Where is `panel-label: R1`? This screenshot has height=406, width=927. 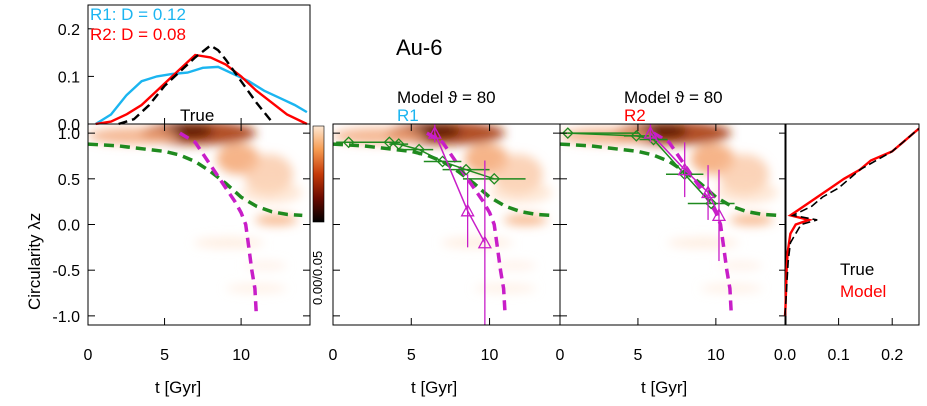
panel-label: R1 is located at coordinates (408, 115).